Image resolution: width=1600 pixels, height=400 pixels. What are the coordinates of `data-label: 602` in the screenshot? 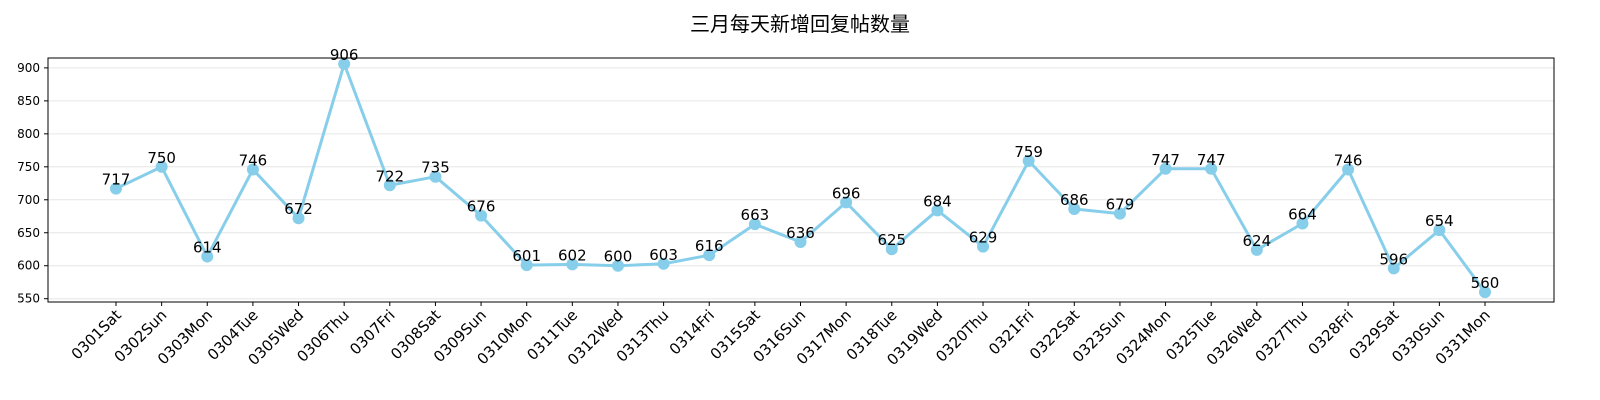 It's located at (572, 255).